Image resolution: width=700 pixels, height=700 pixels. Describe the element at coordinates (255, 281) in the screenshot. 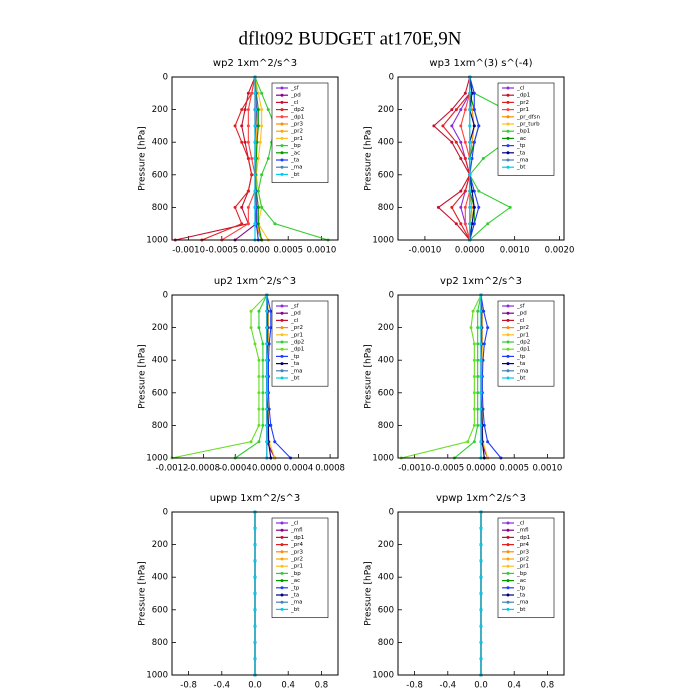

I see `panel-title: up2 1xm^2/s^3` at that location.